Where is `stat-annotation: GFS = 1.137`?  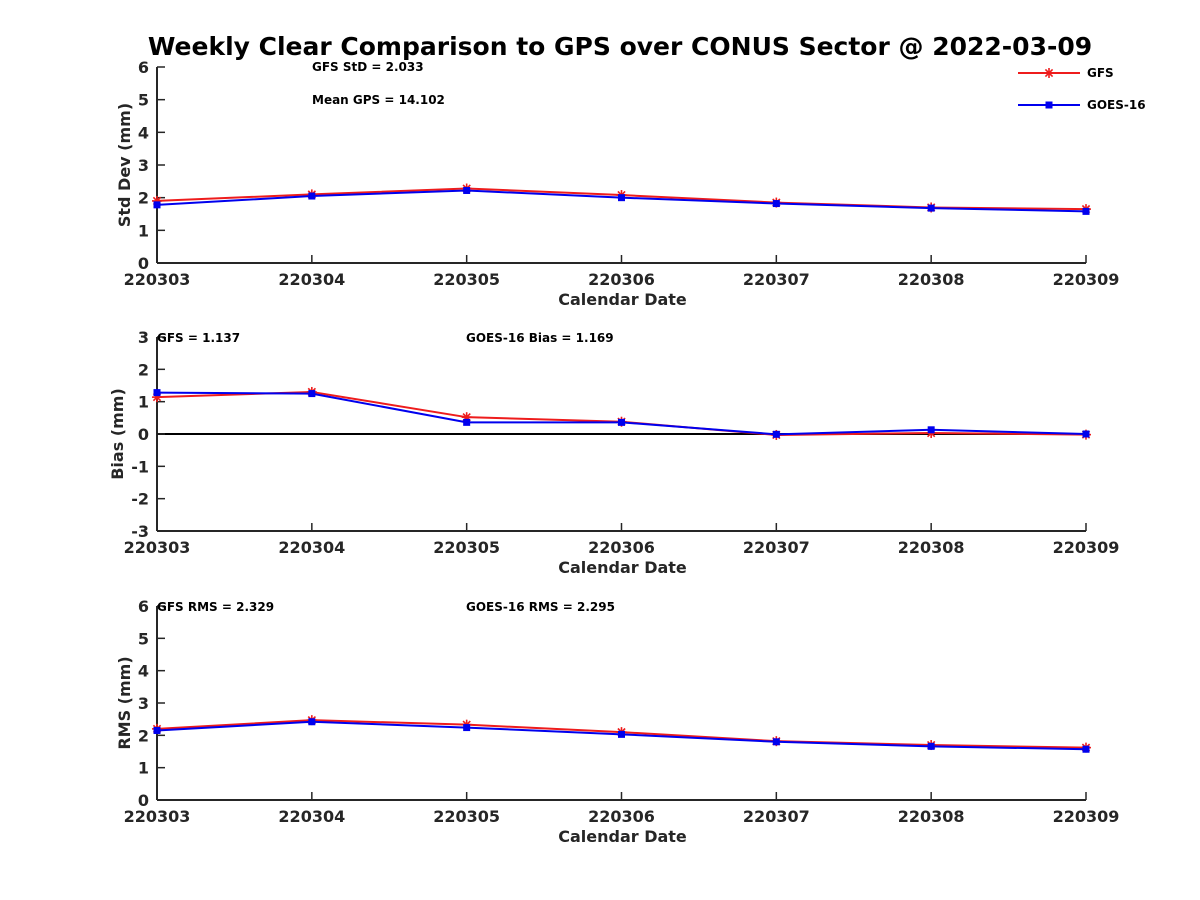 stat-annotation: GFS = 1.137 is located at coordinates (198, 338).